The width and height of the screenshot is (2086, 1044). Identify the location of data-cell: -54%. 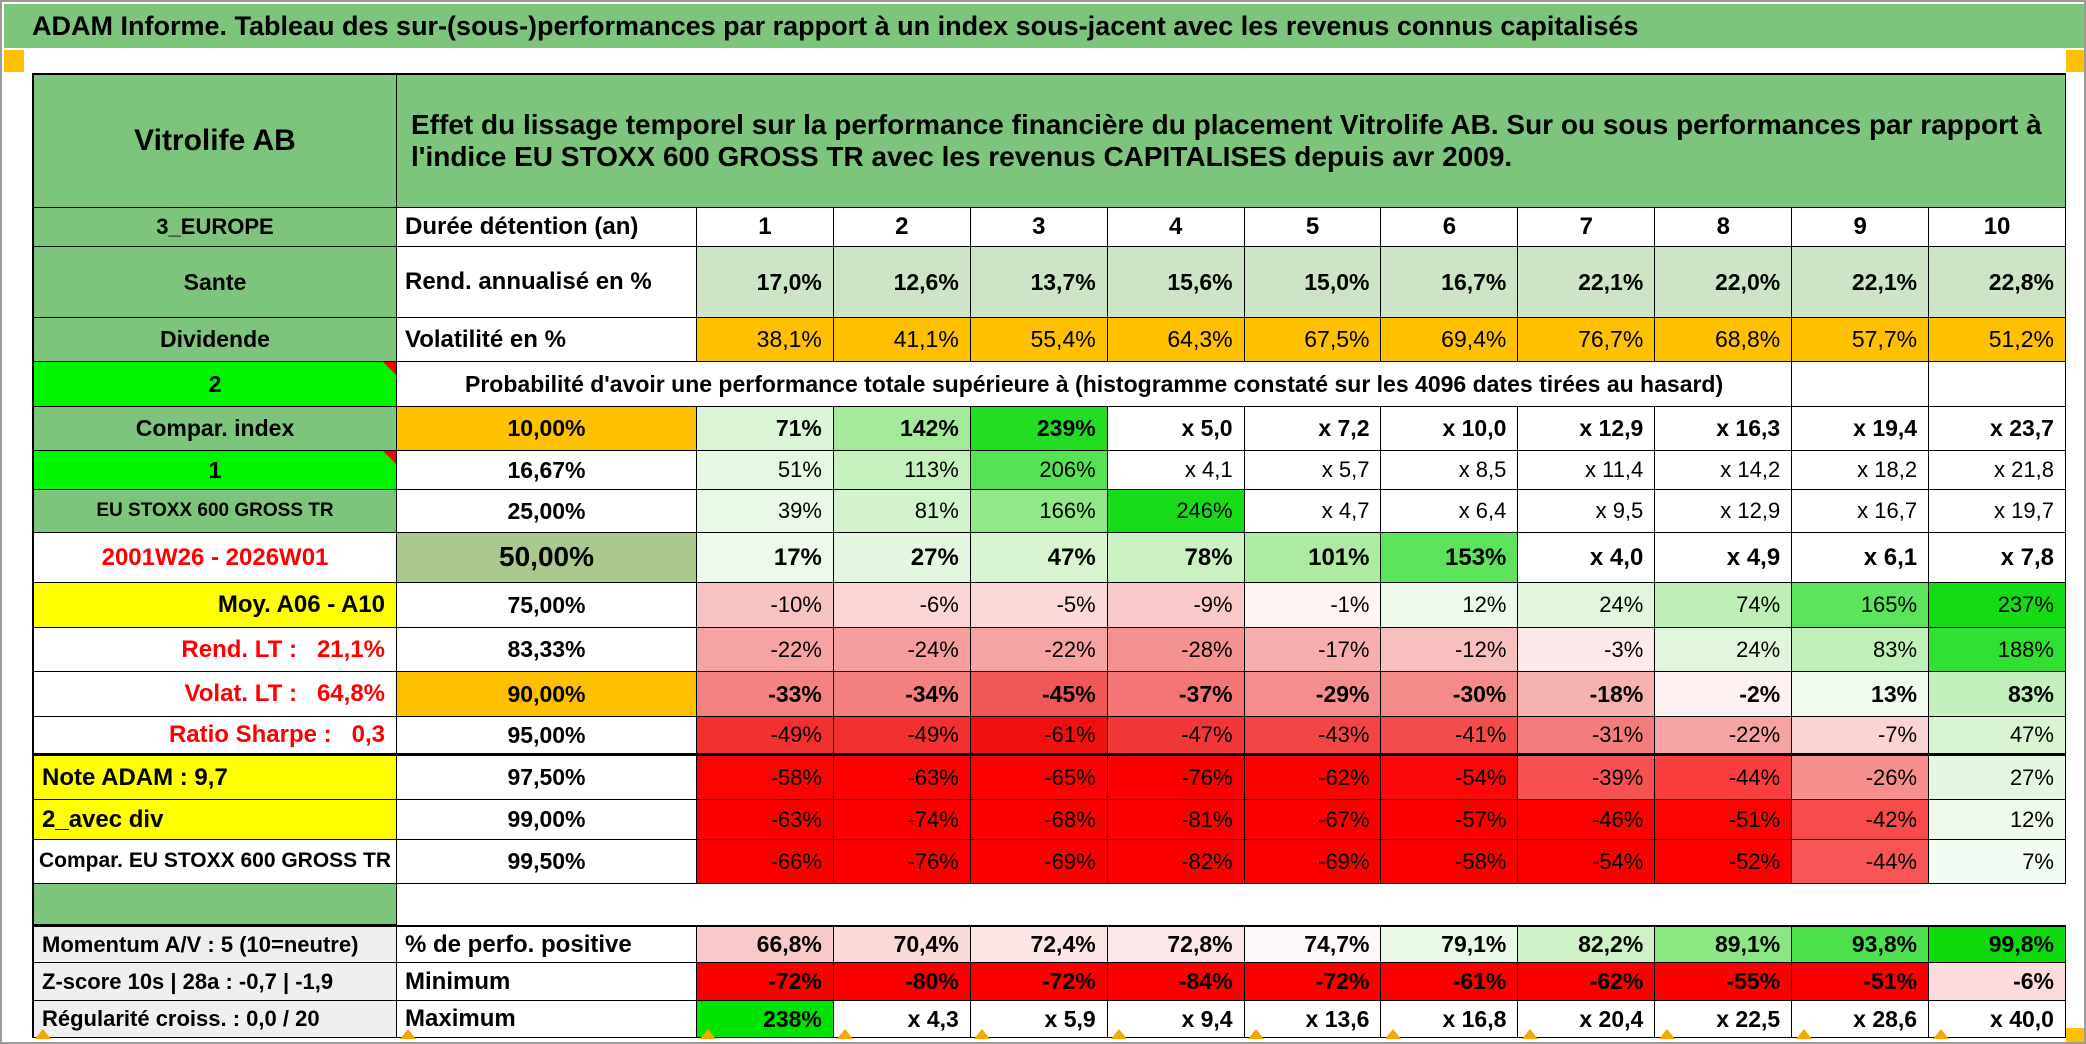
(1450, 778).